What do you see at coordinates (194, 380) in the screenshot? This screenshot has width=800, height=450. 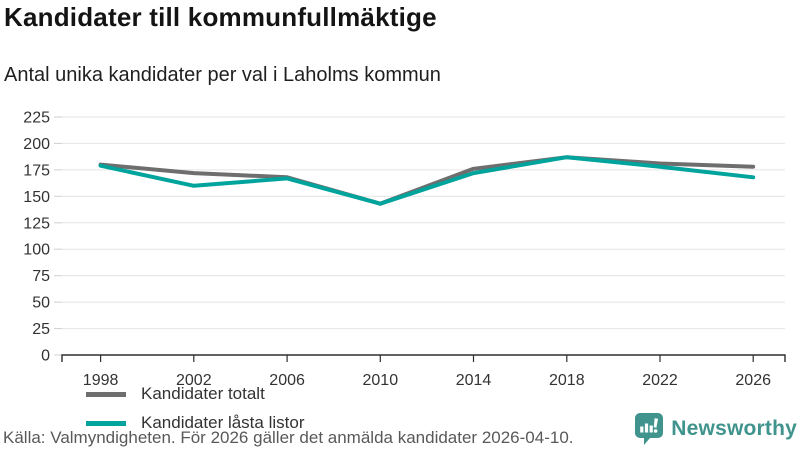 I see `x-axis-label: 2002` at bounding box center [194, 380].